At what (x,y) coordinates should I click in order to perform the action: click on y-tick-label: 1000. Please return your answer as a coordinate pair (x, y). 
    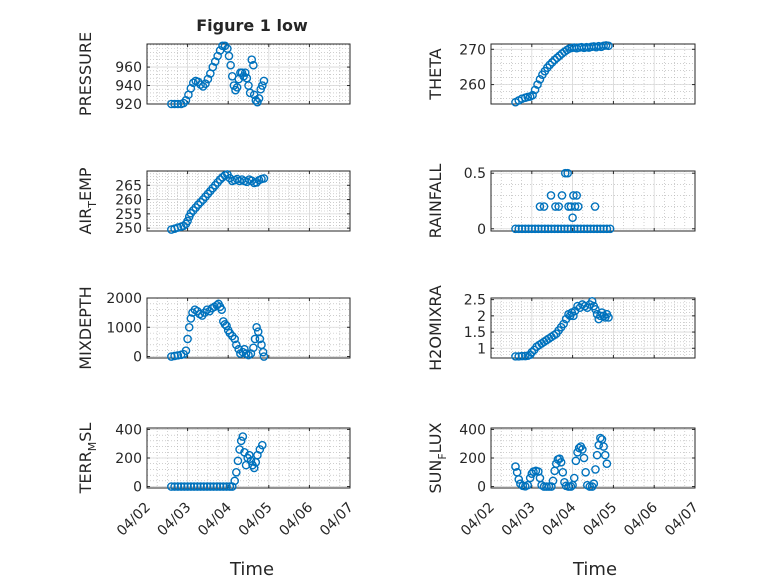
    Looking at the image, I should click on (124, 328).